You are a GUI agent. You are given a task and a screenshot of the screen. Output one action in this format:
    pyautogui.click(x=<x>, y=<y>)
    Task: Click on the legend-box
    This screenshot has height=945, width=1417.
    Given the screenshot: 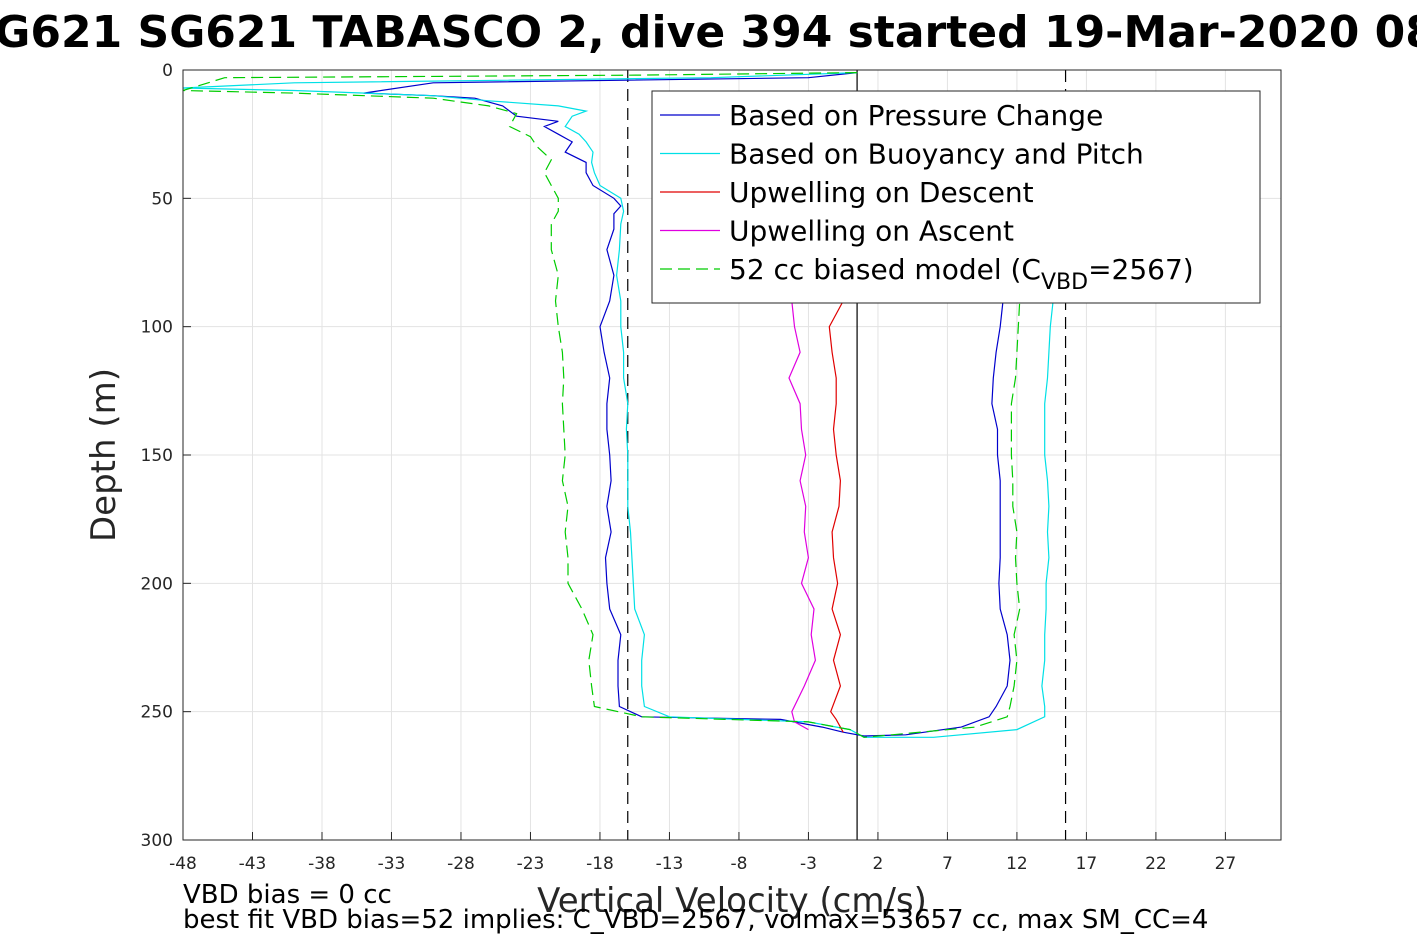 What is the action you would take?
    pyautogui.click(x=956, y=197)
    